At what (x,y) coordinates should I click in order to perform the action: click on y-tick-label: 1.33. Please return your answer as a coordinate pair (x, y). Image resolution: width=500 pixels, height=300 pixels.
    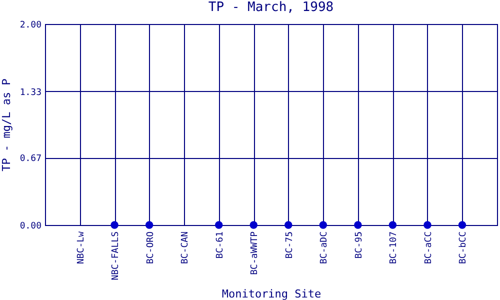
    Looking at the image, I should click on (31, 93).